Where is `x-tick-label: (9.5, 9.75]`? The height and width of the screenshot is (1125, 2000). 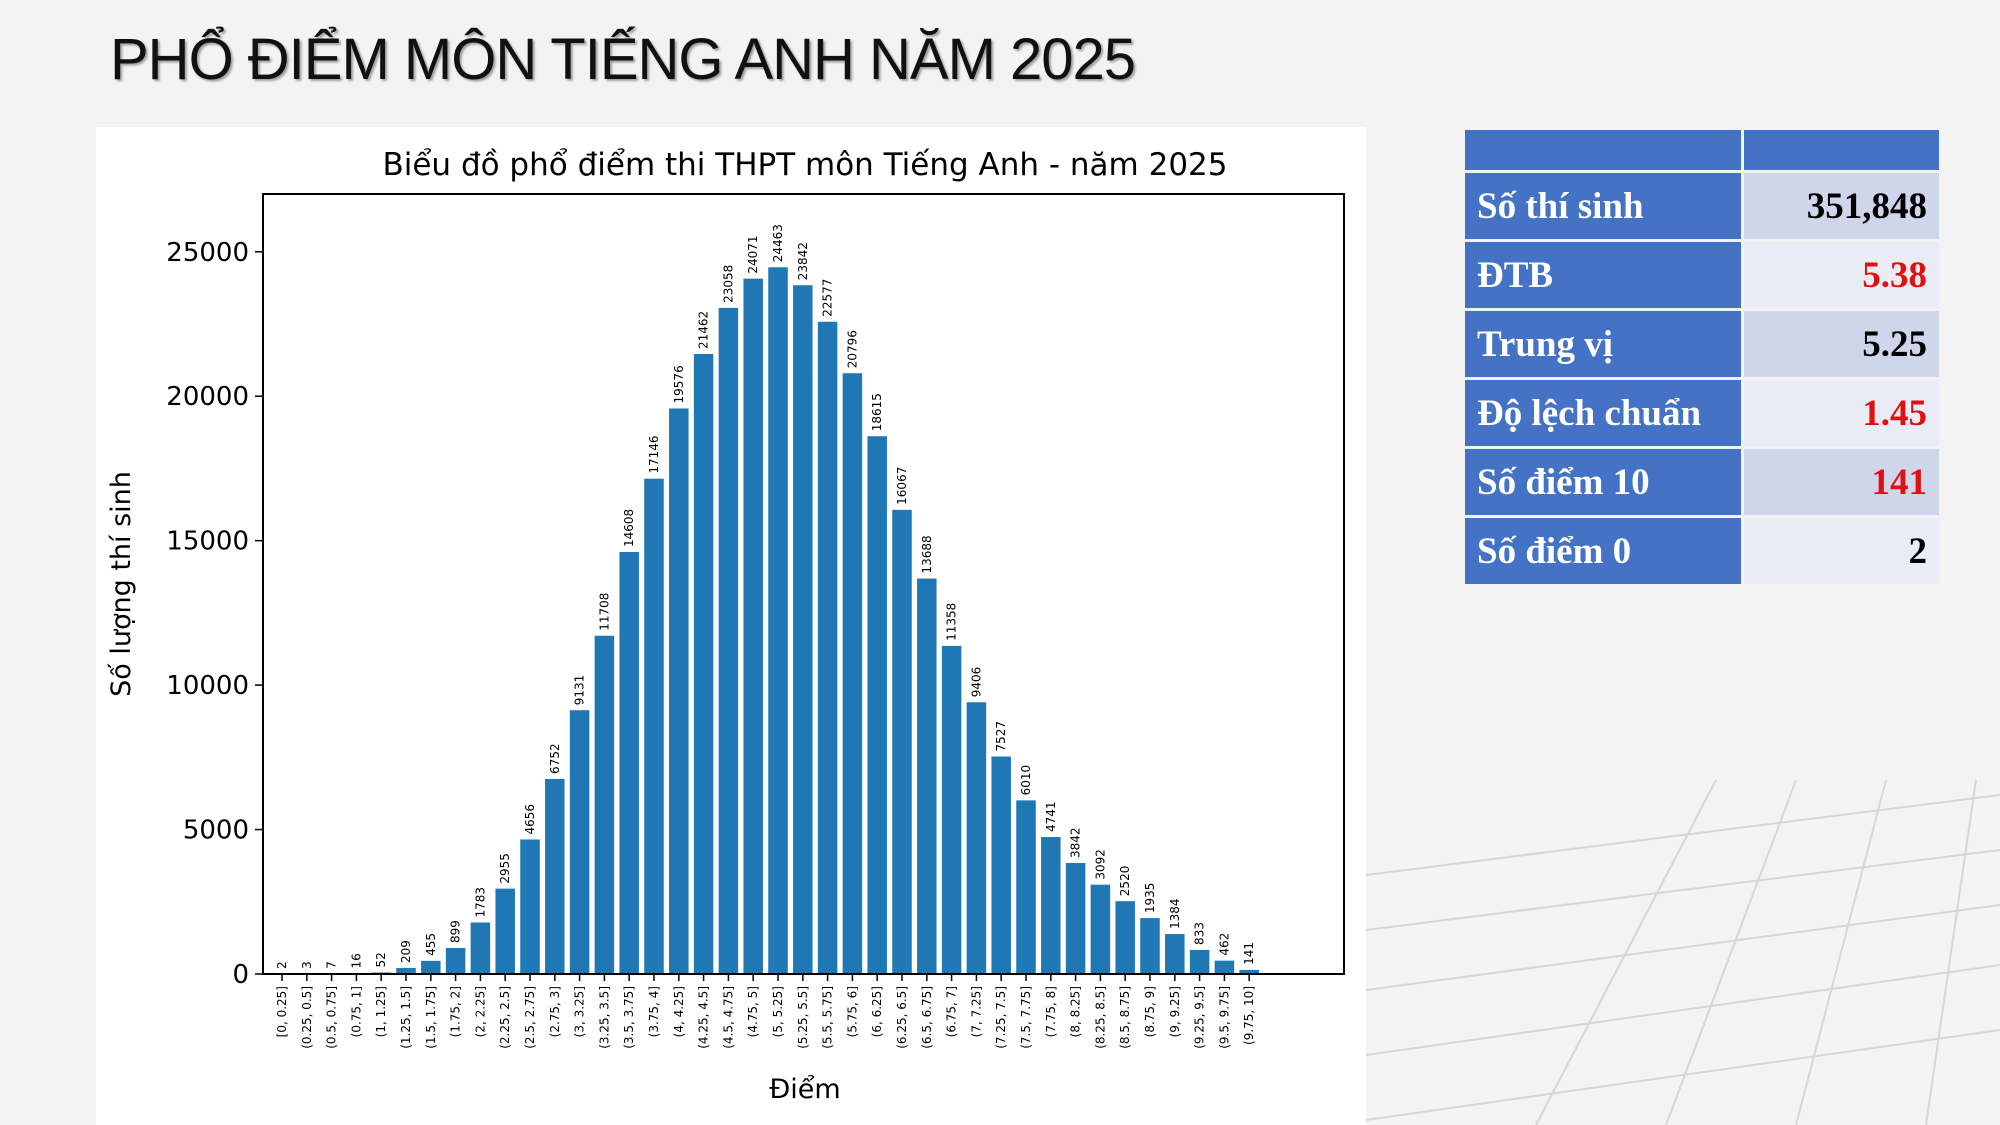 x-tick-label: (9.5, 9.75] is located at coordinates (1224, 1017).